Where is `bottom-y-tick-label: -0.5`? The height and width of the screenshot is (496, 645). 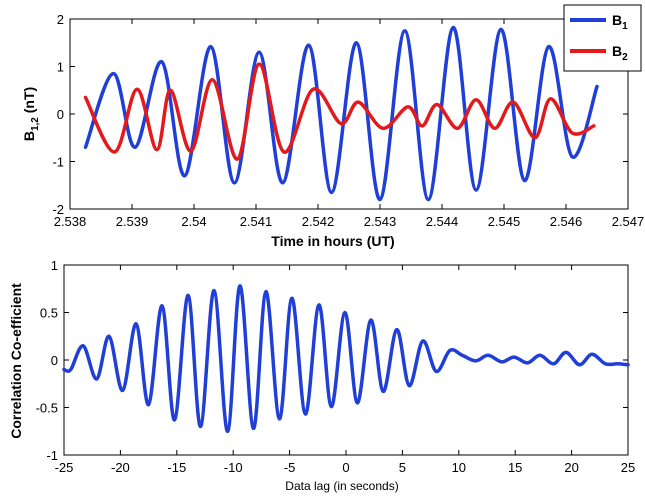 bottom-y-tick-label: -0.5 is located at coordinates (47, 408).